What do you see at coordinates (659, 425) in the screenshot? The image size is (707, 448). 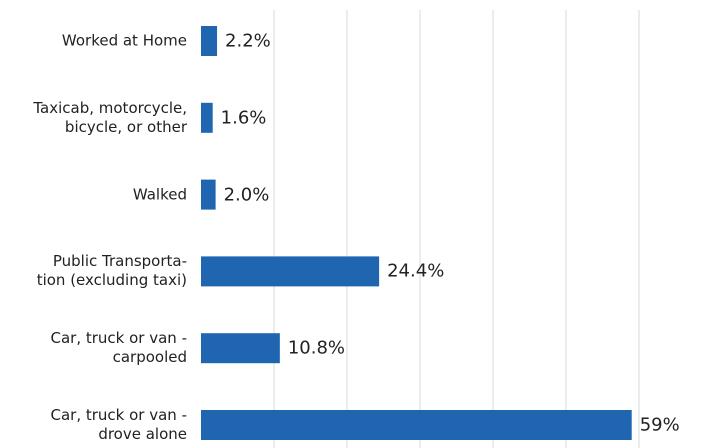 I see `value-label: 59%` at bounding box center [659, 425].